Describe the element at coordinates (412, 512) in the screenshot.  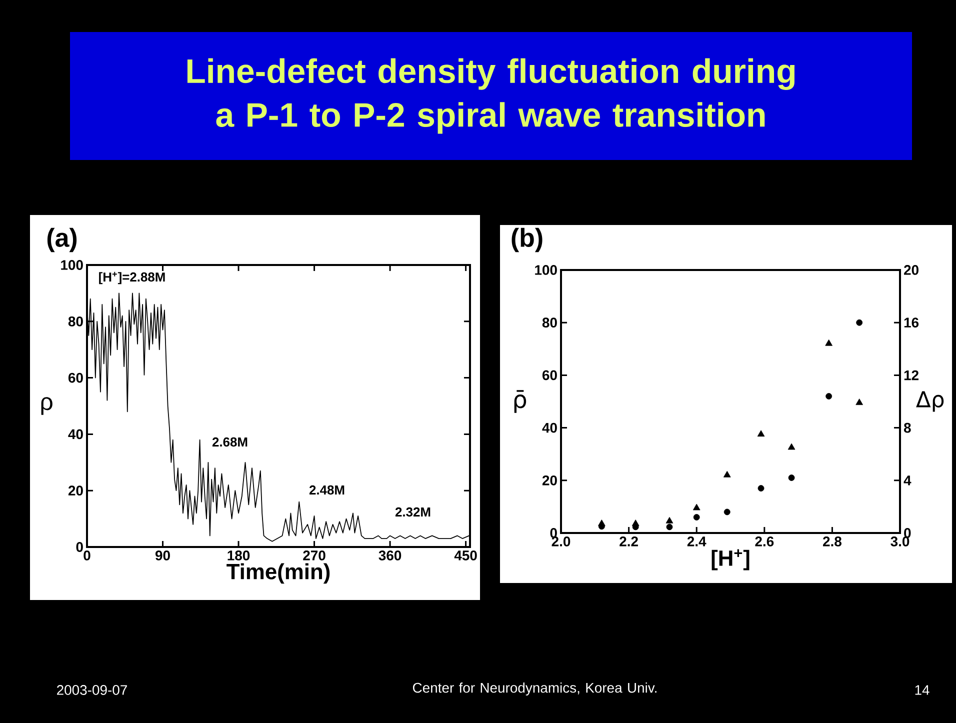
I see `annotation: 2.32M` at that location.